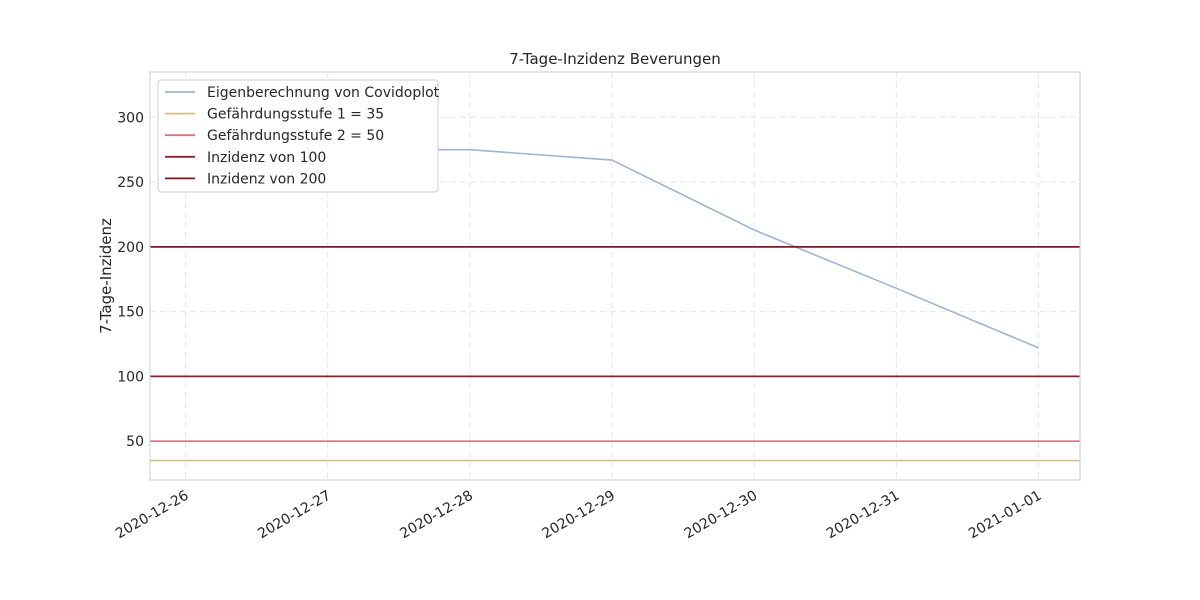 Image resolution: width=1200 pixels, height=600 pixels. What do you see at coordinates (615, 59) in the screenshot?
I see `chart-title: 7-Tage-Inzidenz Beverungen` at bounding box center [615, 59].